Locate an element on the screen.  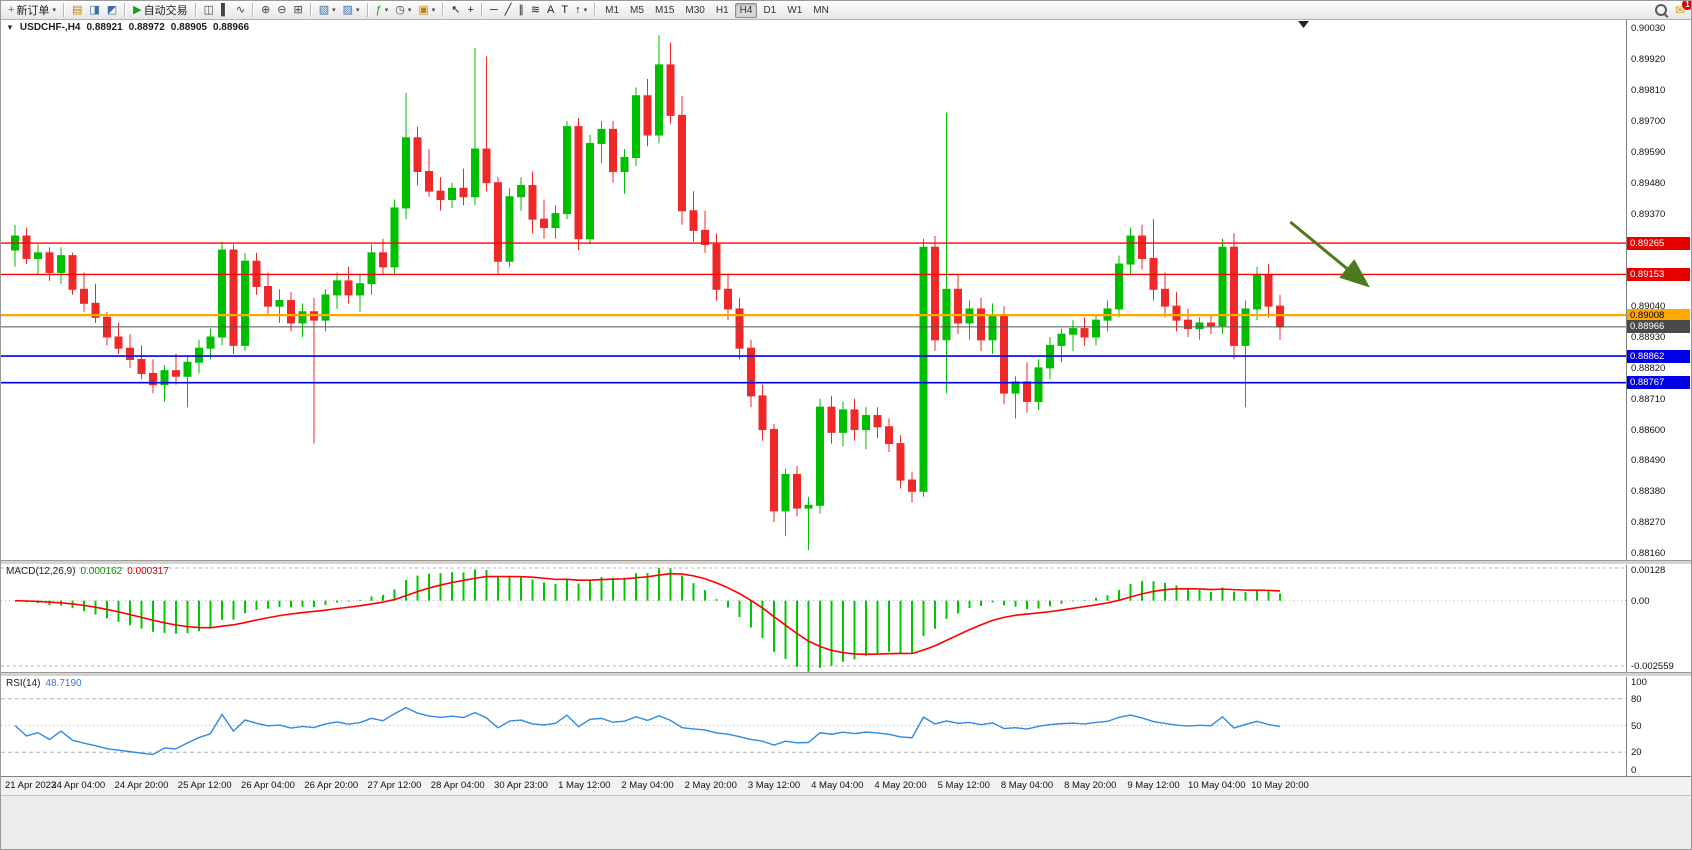
crosshair-icon: + is located at coordinates (470, 10).